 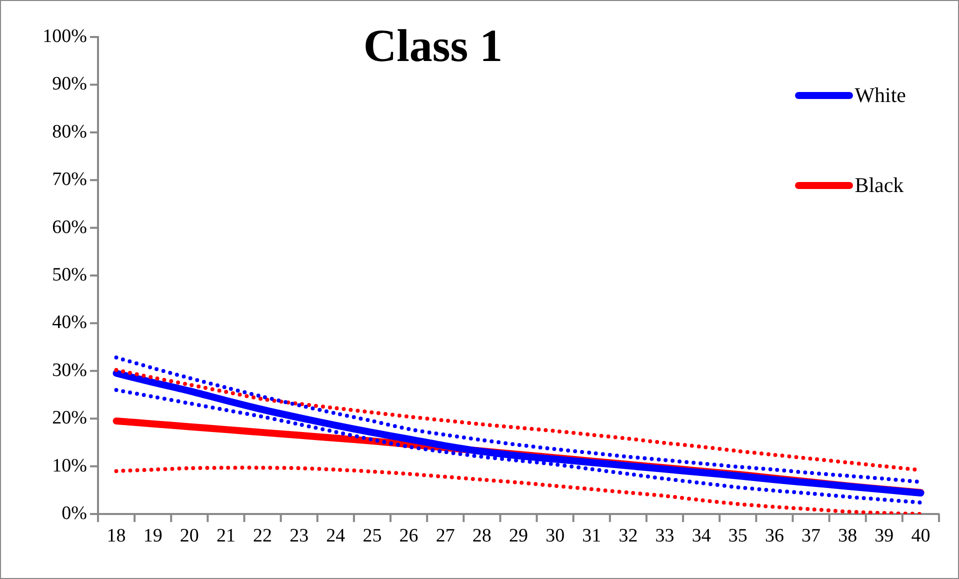 What do you see at coordinates (116, 535) in the screenshot?
I see `x-tick-label: 18` at bounding box center [116, 535].